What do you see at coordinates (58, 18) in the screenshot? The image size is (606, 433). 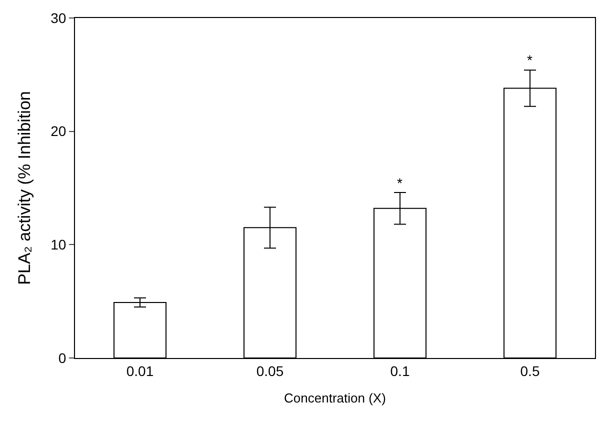 I see `y-tick-label: 30` at bounding box center [58, 18].